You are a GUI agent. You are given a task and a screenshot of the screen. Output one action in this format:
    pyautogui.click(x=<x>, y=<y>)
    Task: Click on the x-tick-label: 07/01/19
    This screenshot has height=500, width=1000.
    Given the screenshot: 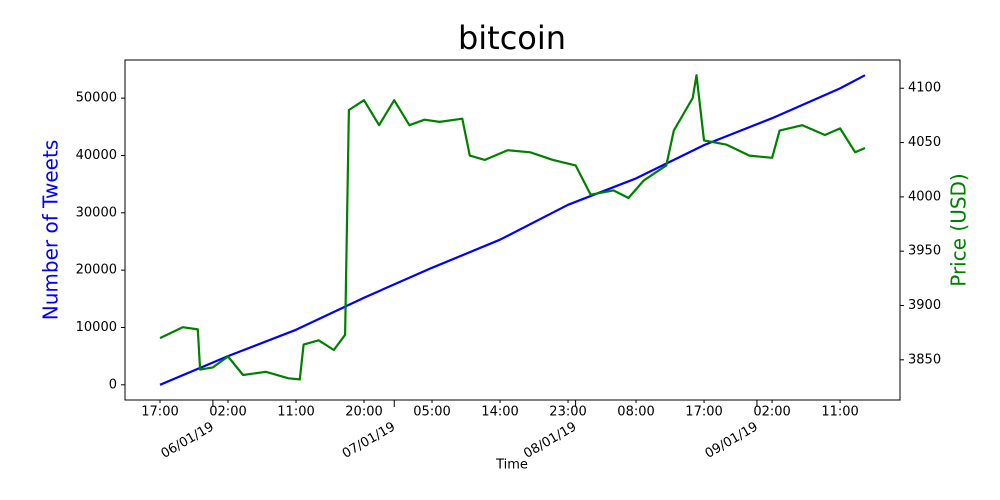 What is the action you would take?
    pyautogui.click(x=369, y=441)
    